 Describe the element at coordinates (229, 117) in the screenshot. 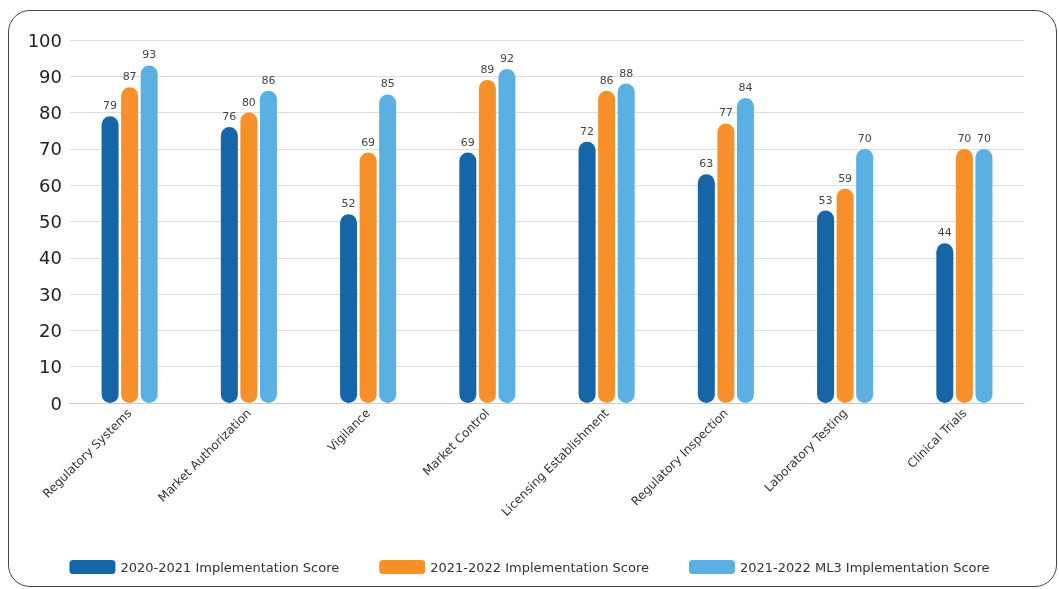

I see `data-label: 76` at that location.